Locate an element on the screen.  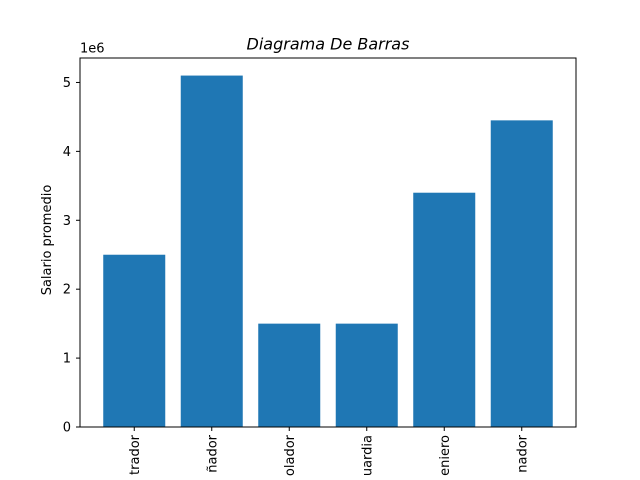
chart-title: Diagrama De Barras is located at coordinates (328, 44).